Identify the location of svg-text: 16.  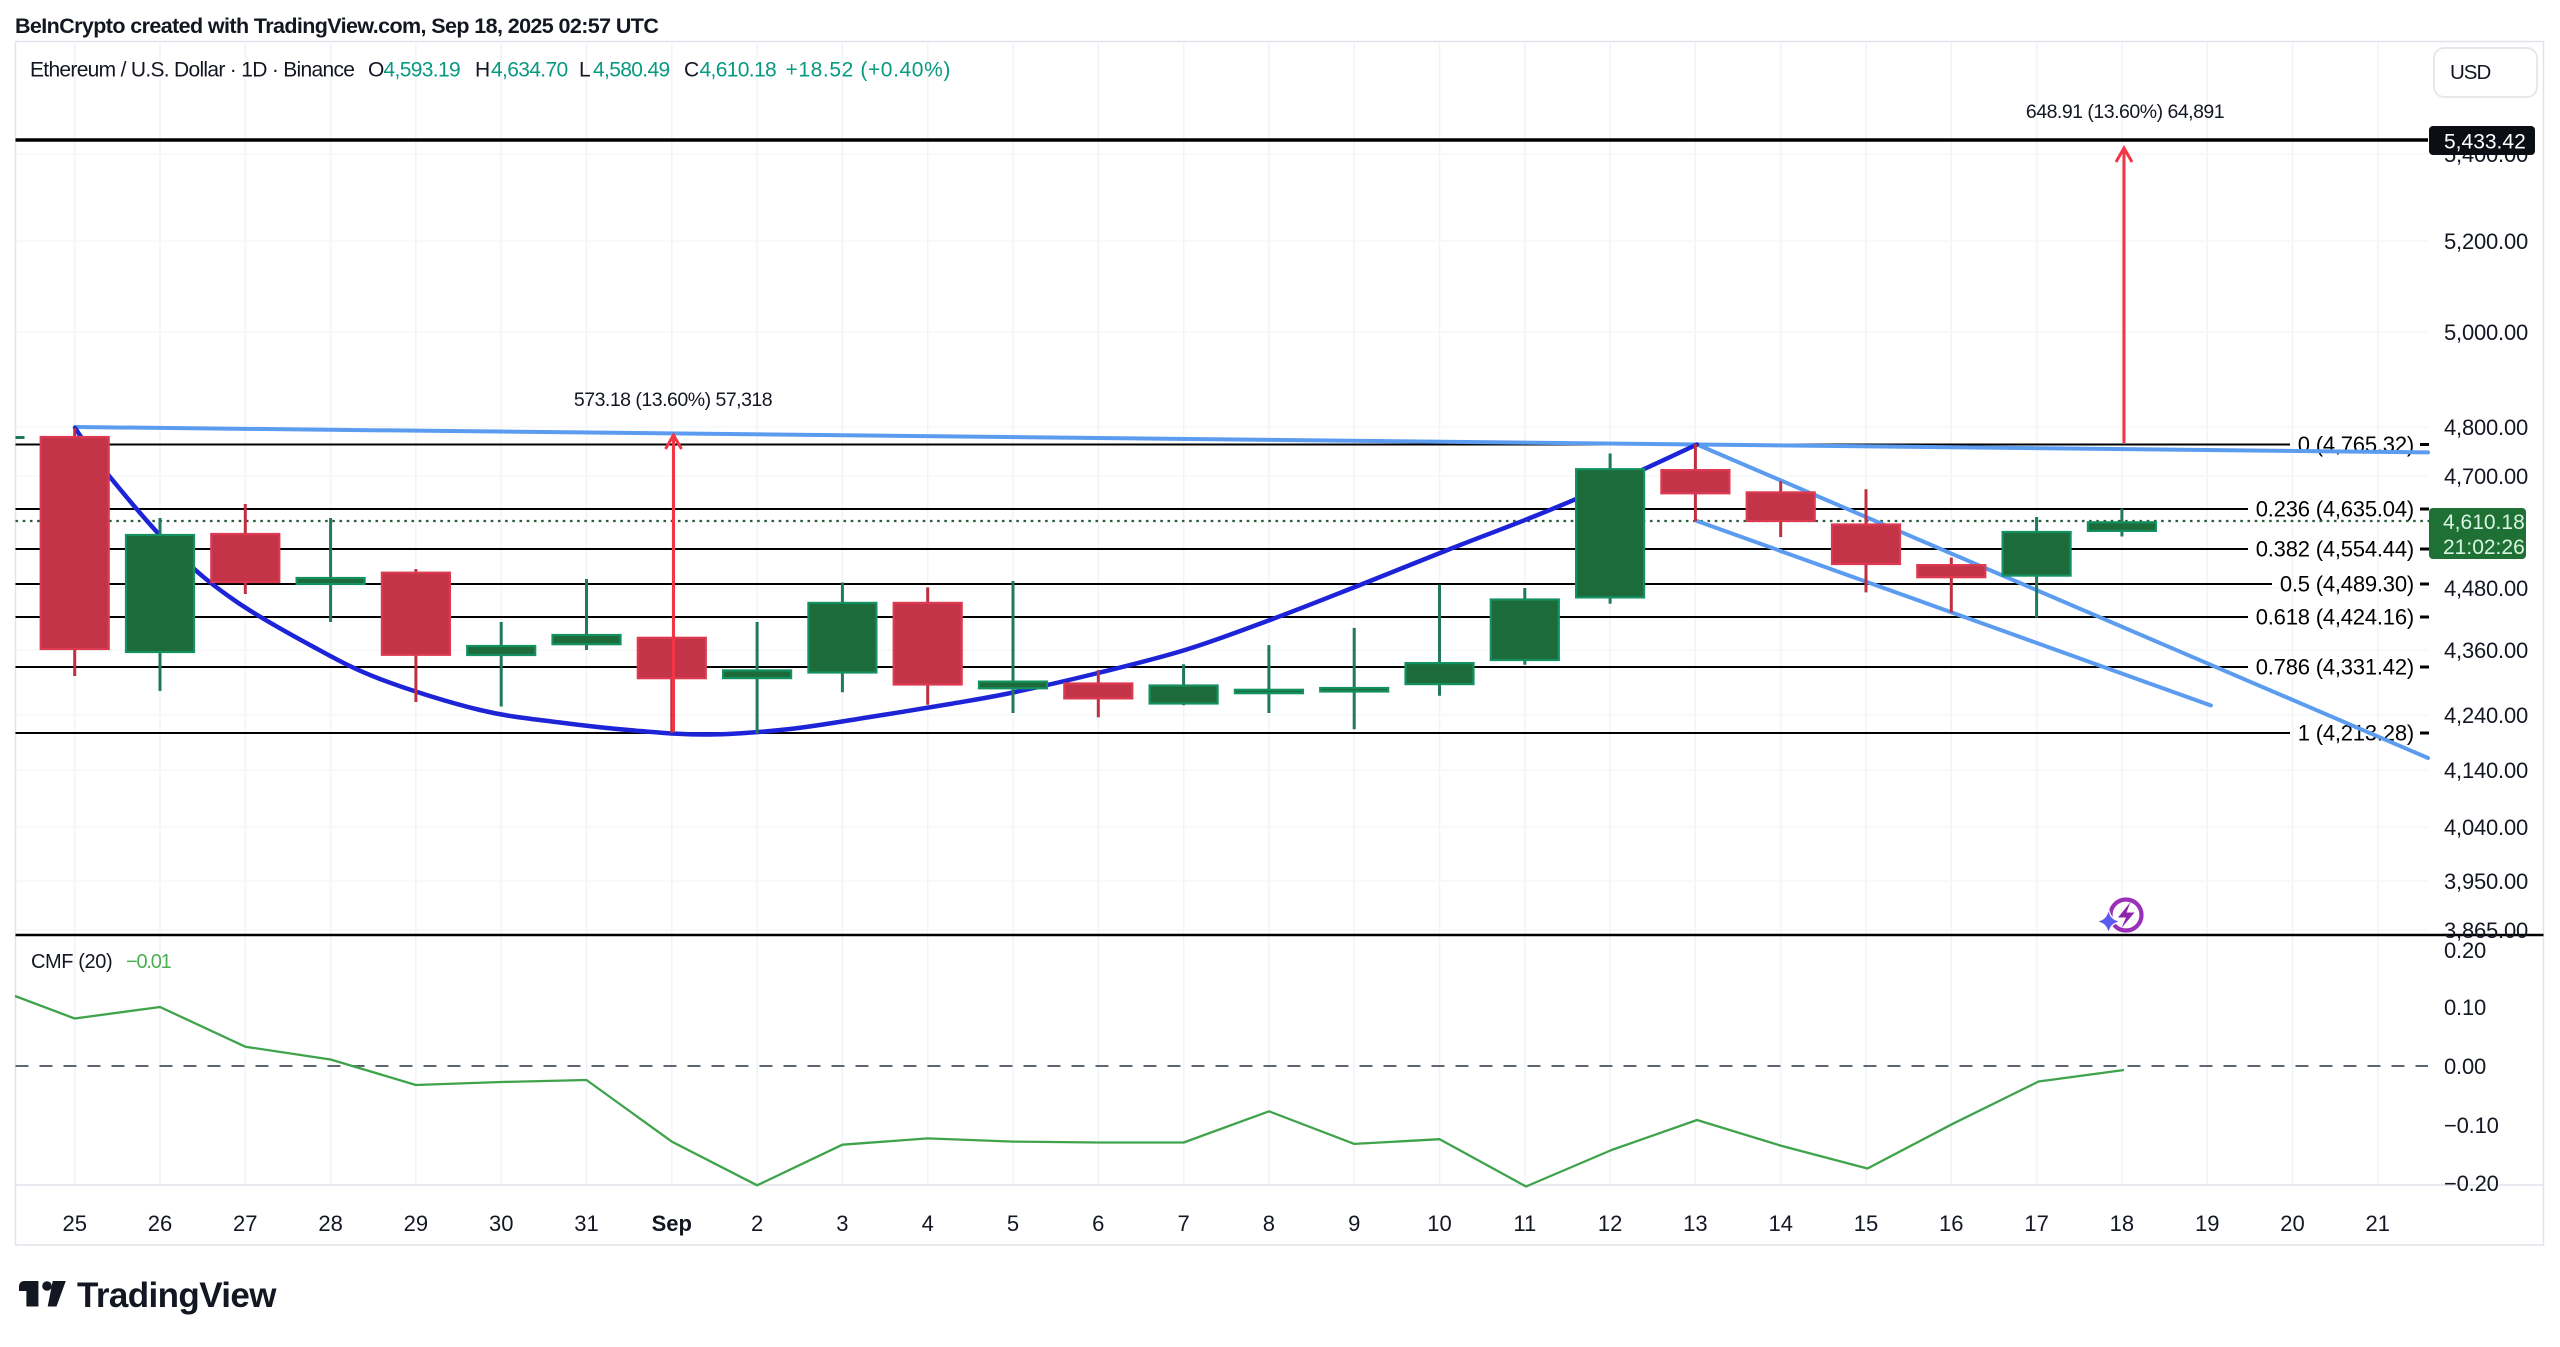
(1951, 1223).